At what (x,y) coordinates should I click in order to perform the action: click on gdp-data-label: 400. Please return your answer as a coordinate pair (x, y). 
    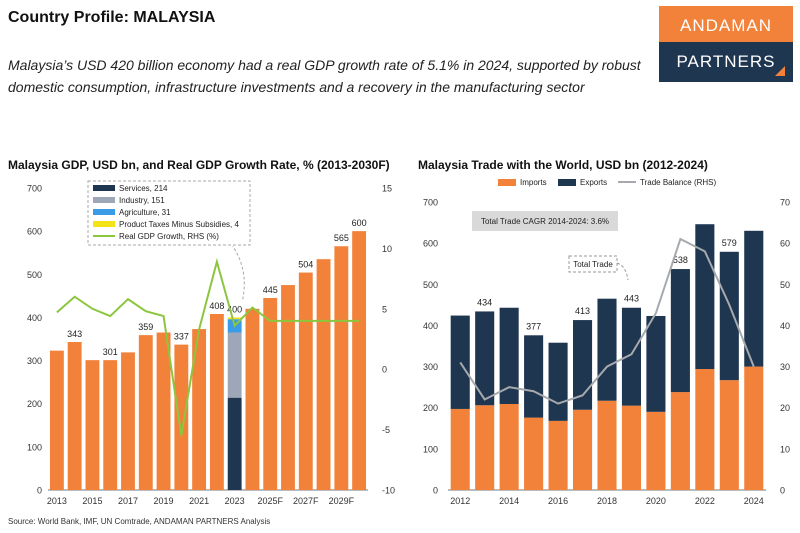
    Looking at the image, I should click on (234, 309).